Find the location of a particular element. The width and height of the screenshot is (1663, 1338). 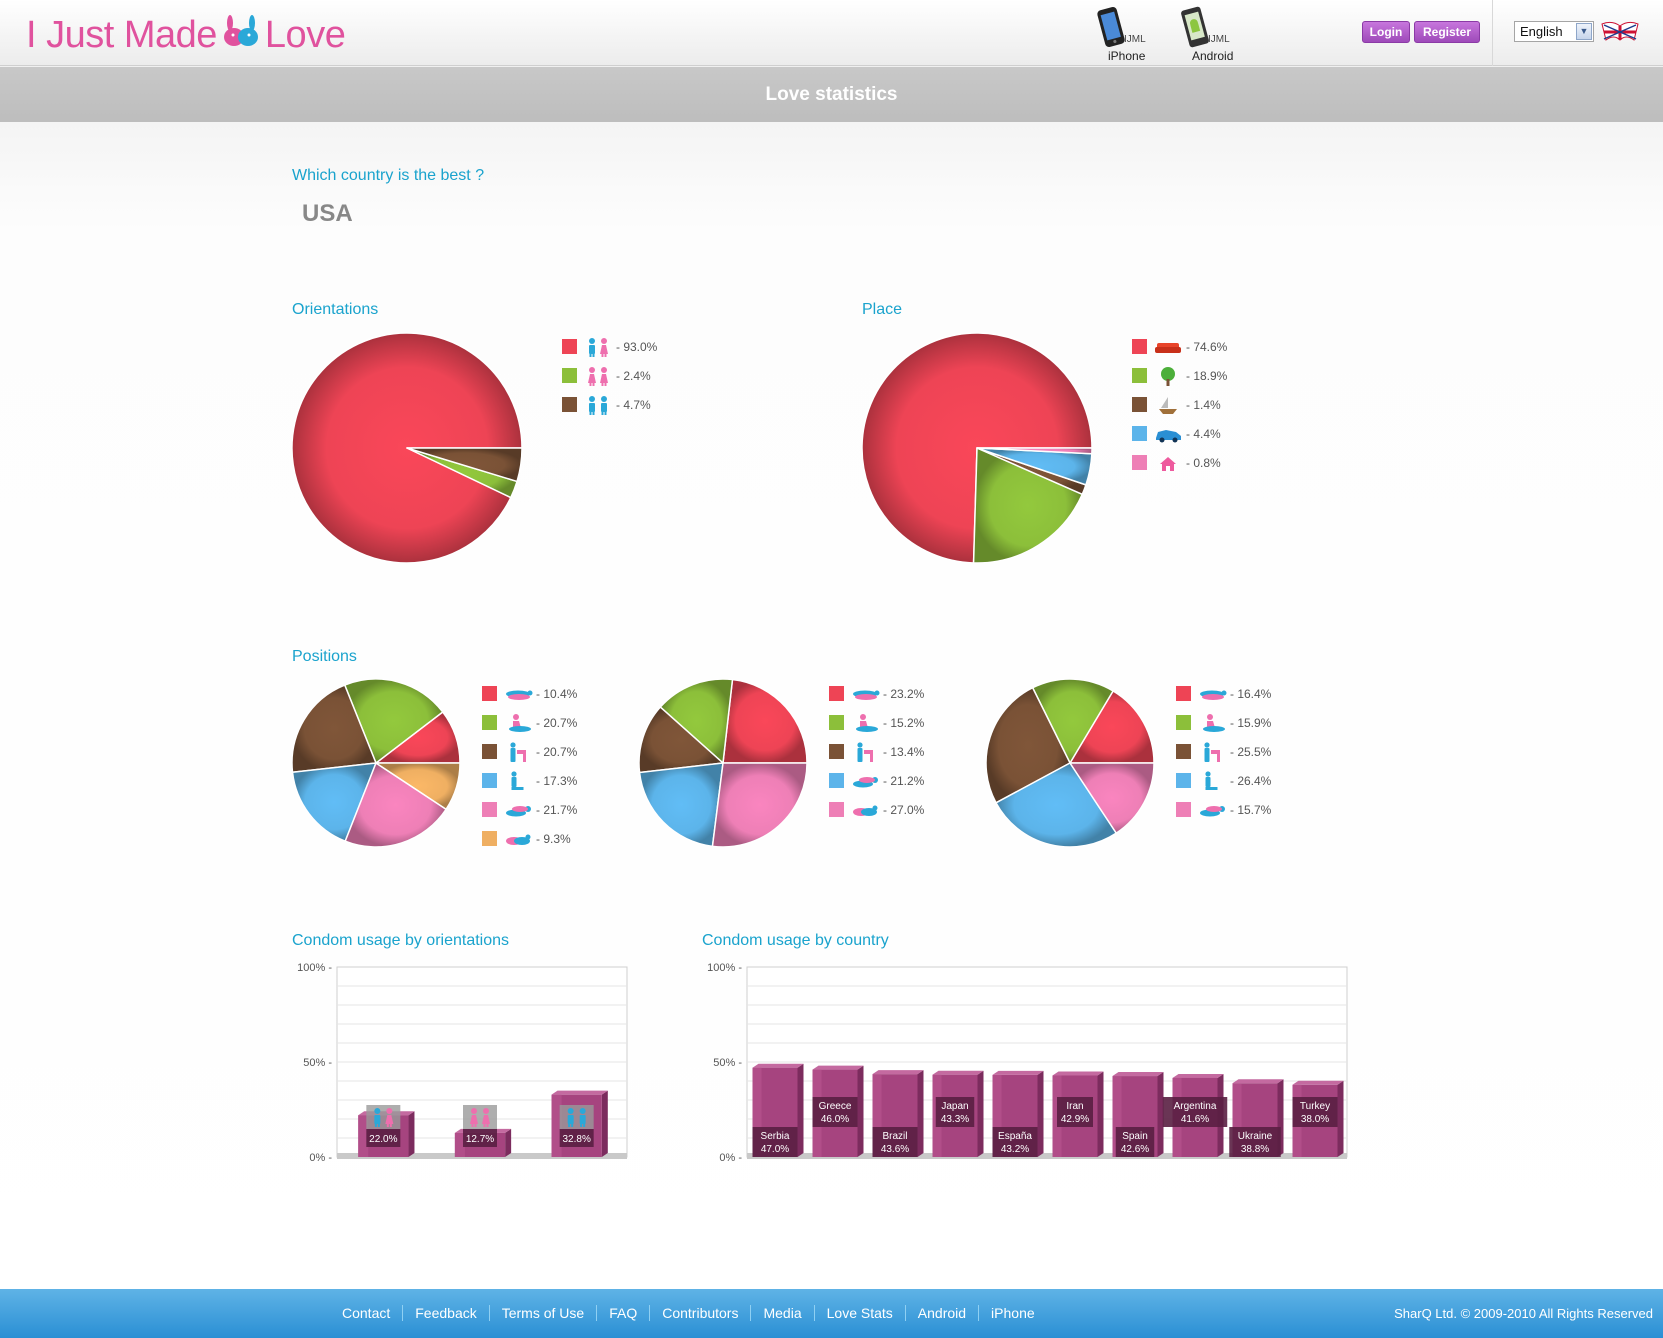

condom-orientations-bar: 12.7% is located at coordinates (483, 1131).